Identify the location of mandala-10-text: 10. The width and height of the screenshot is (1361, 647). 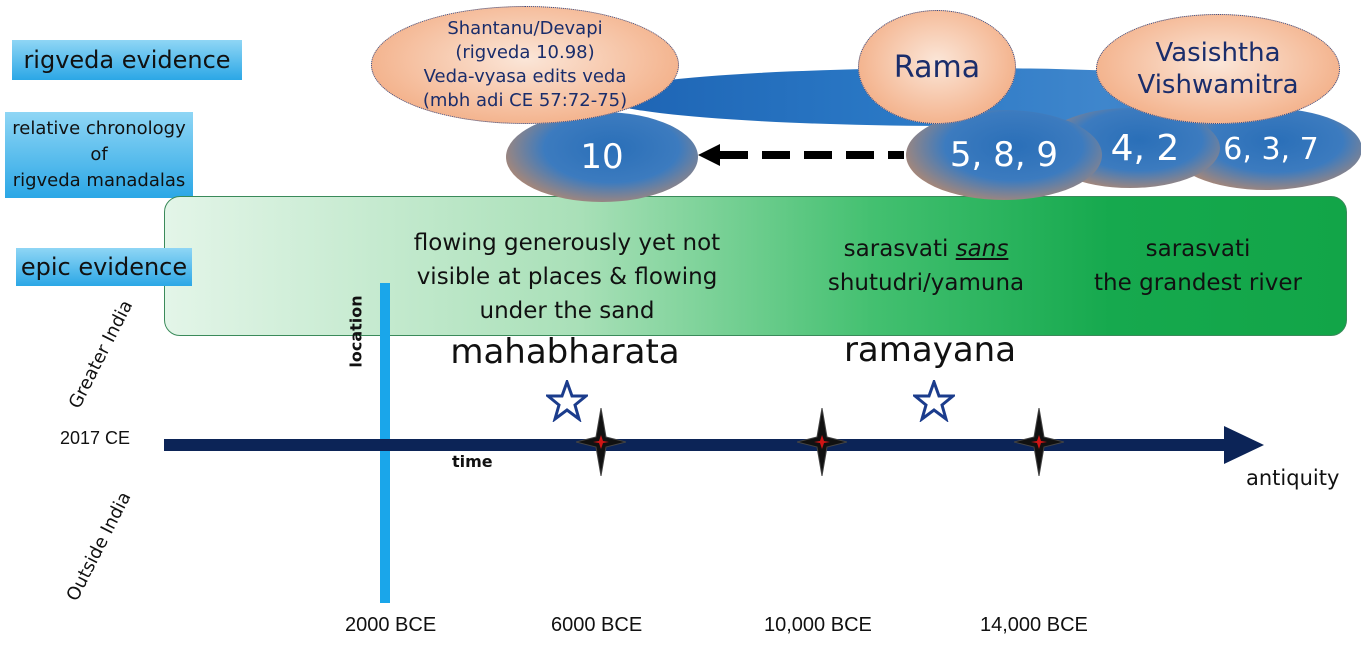
(602, 157).